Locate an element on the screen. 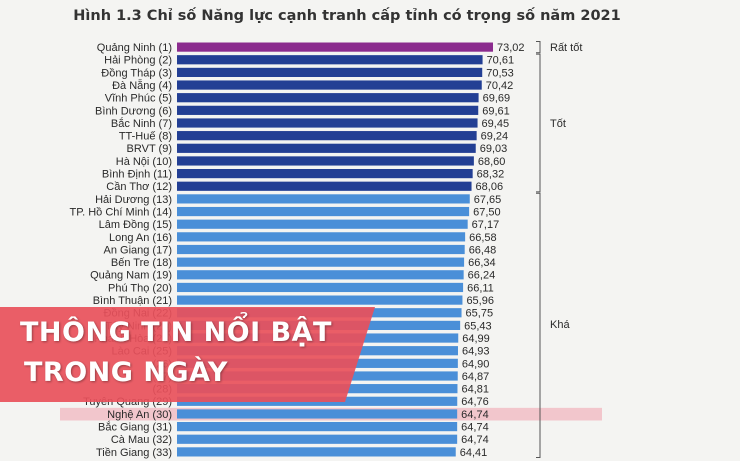  value-label: 70,61 is located at coordinates (501, 61).